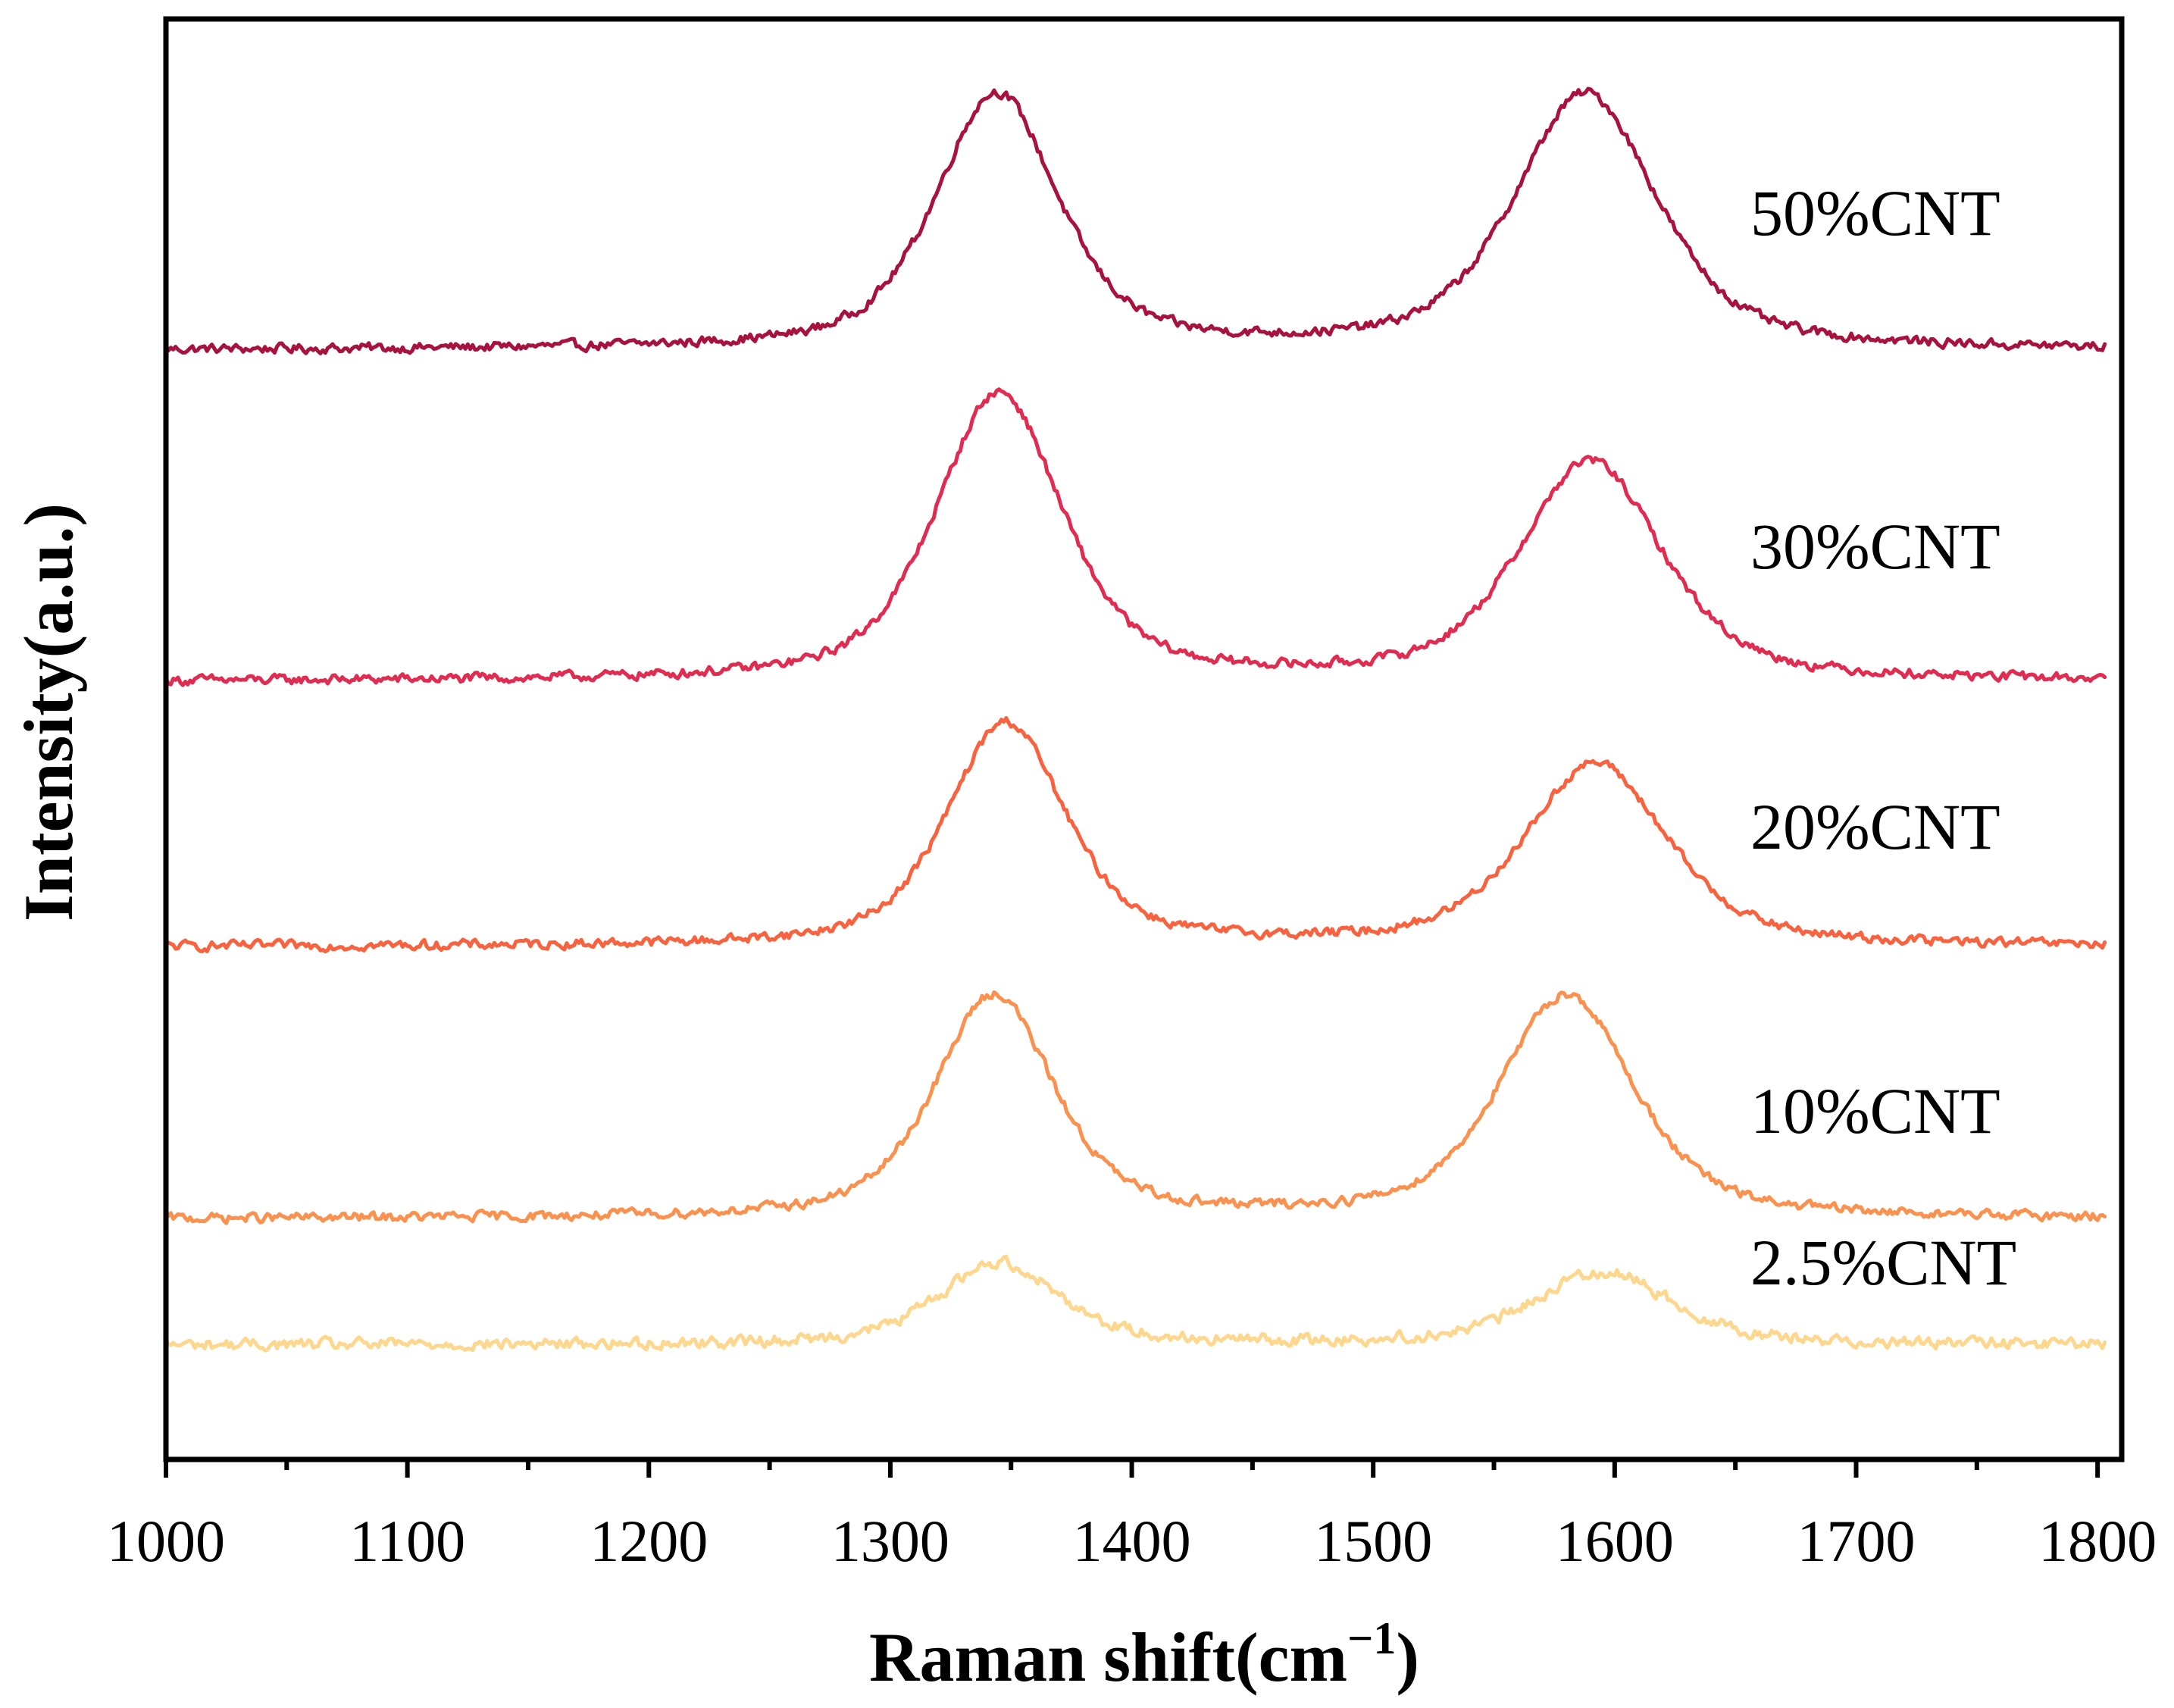  What do you see at coordinates (890, 1541) in the screenshot?
I see `x-tick-label: 1300` at bounding box center [890, 1541].